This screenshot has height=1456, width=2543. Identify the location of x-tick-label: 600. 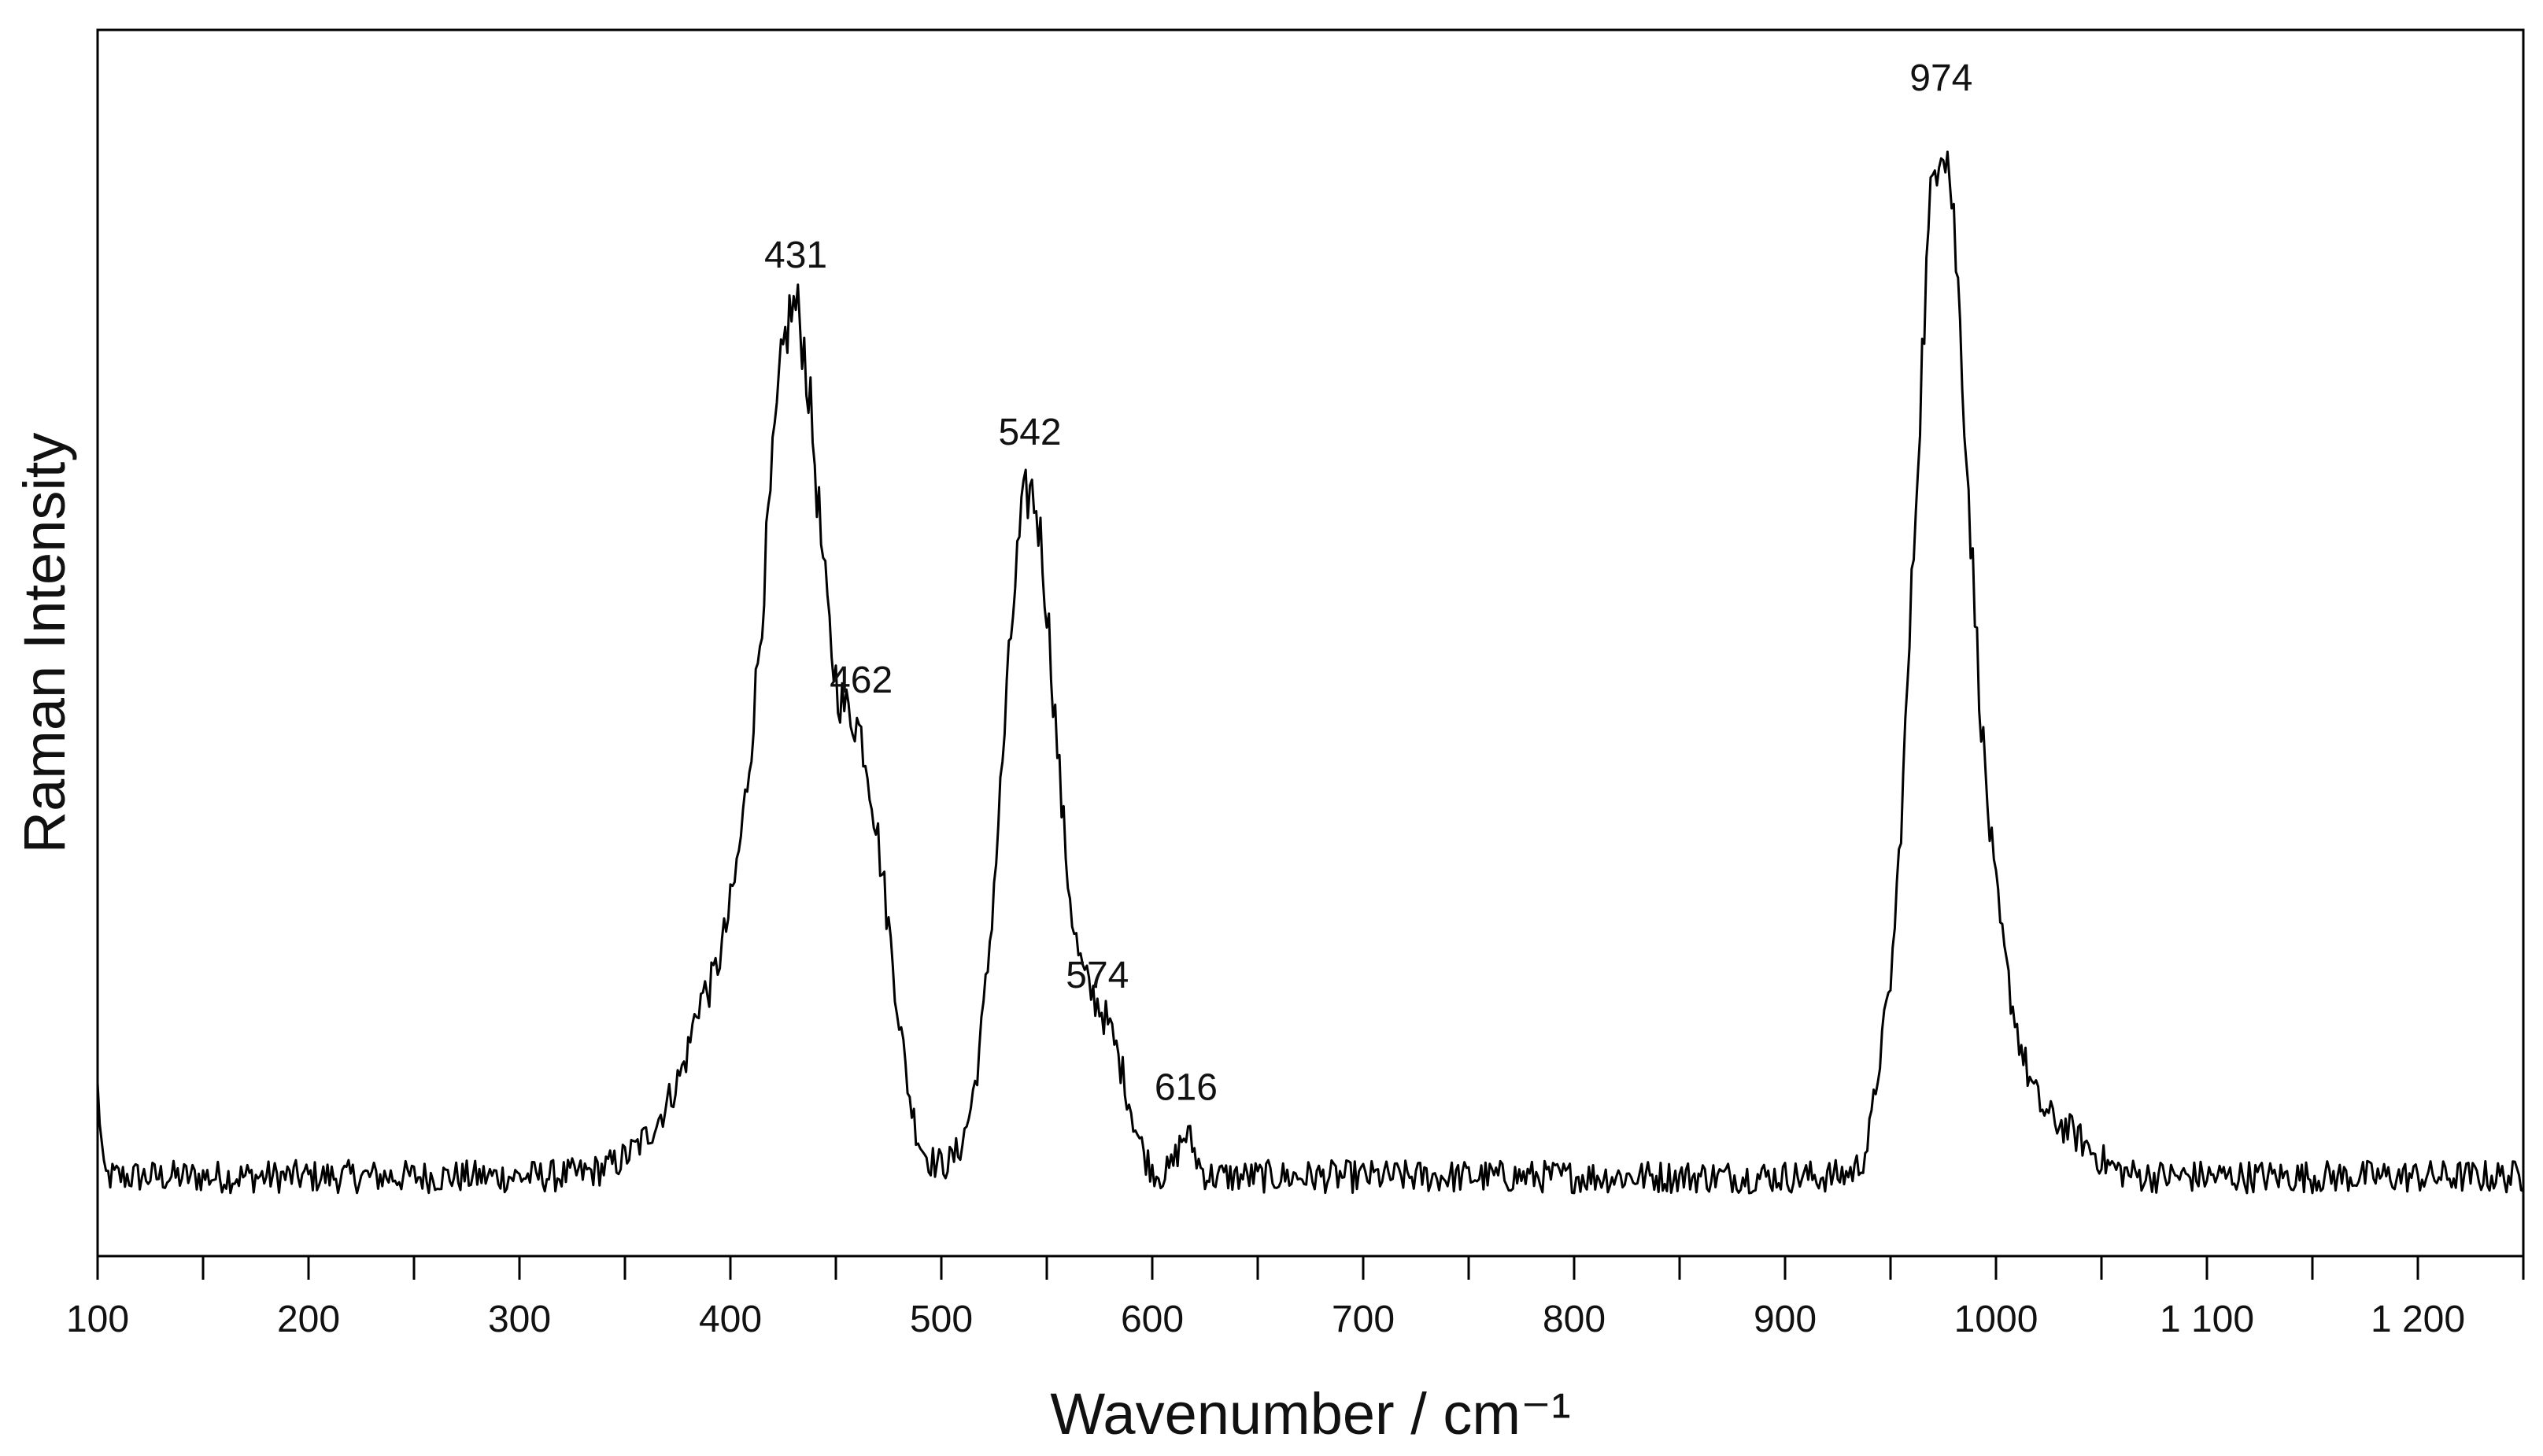
(1152, 1319).